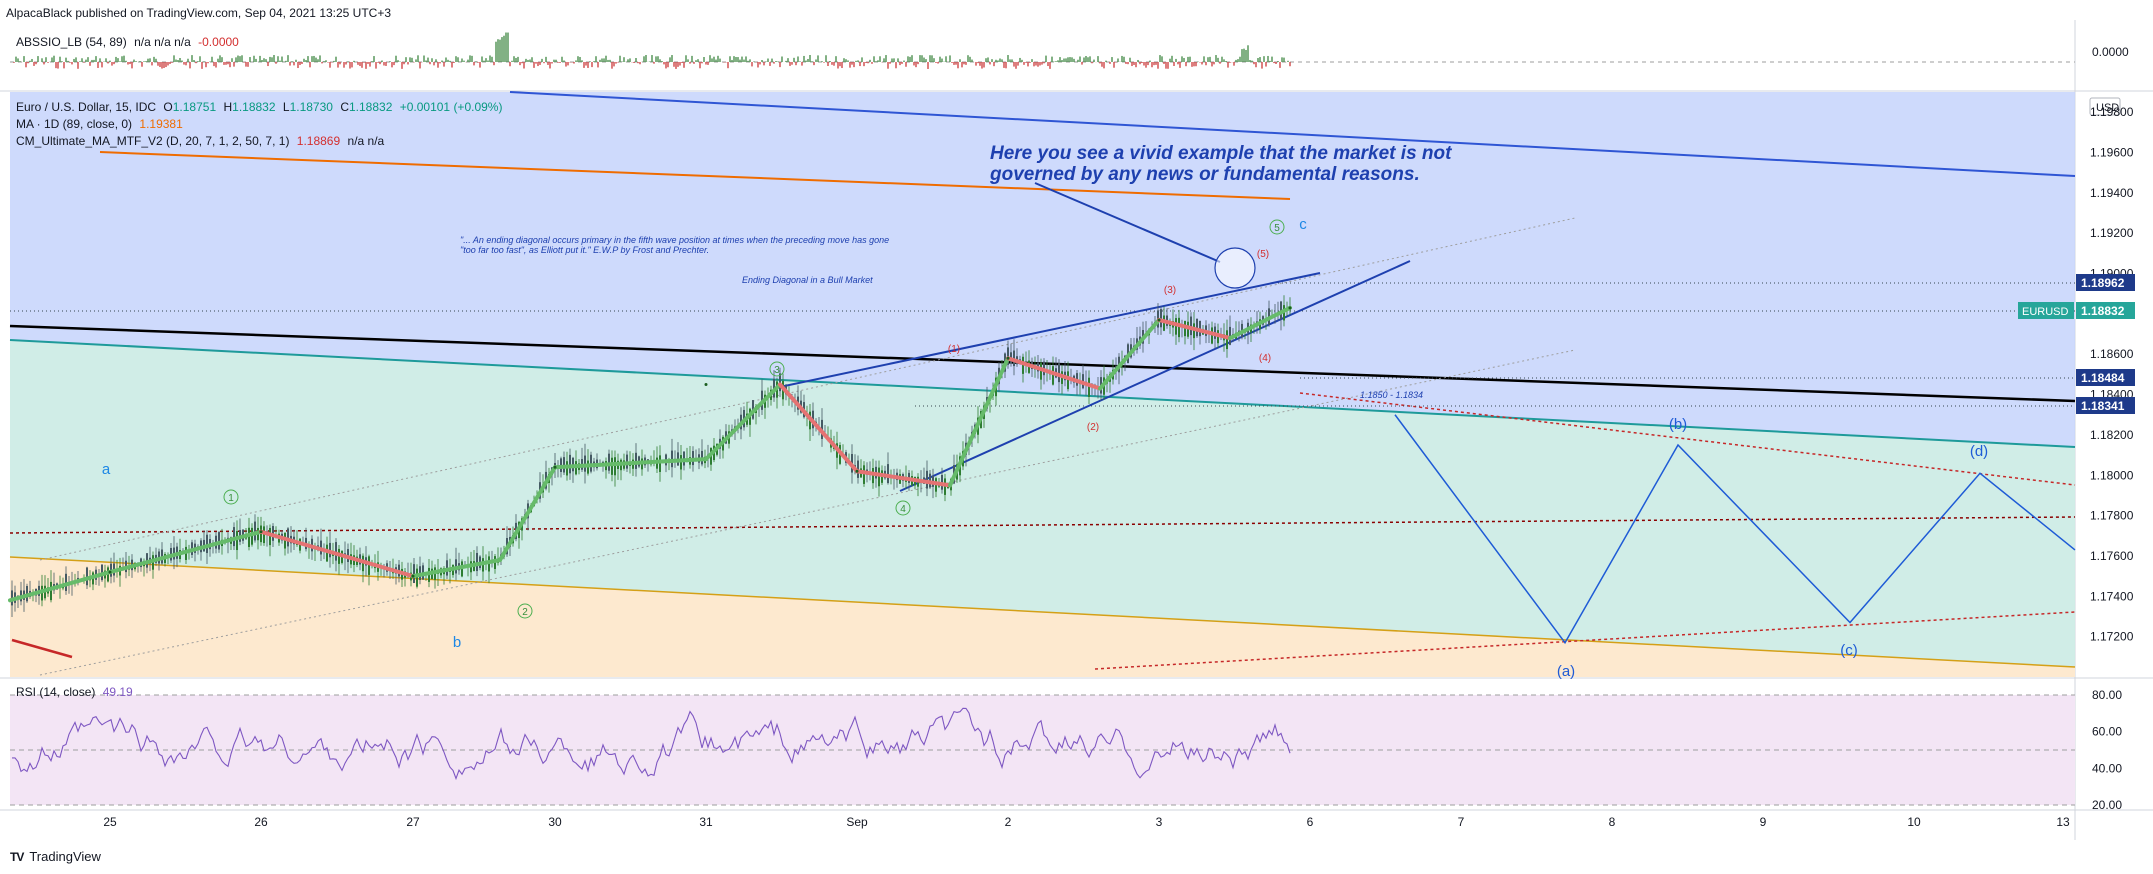 This screenshot has height=874, width=2153. What do you see at coordinates (2107, 732) in the screenshot?
I see `rsi-tick-label: 60.00` at bounding box center [2107, 732].